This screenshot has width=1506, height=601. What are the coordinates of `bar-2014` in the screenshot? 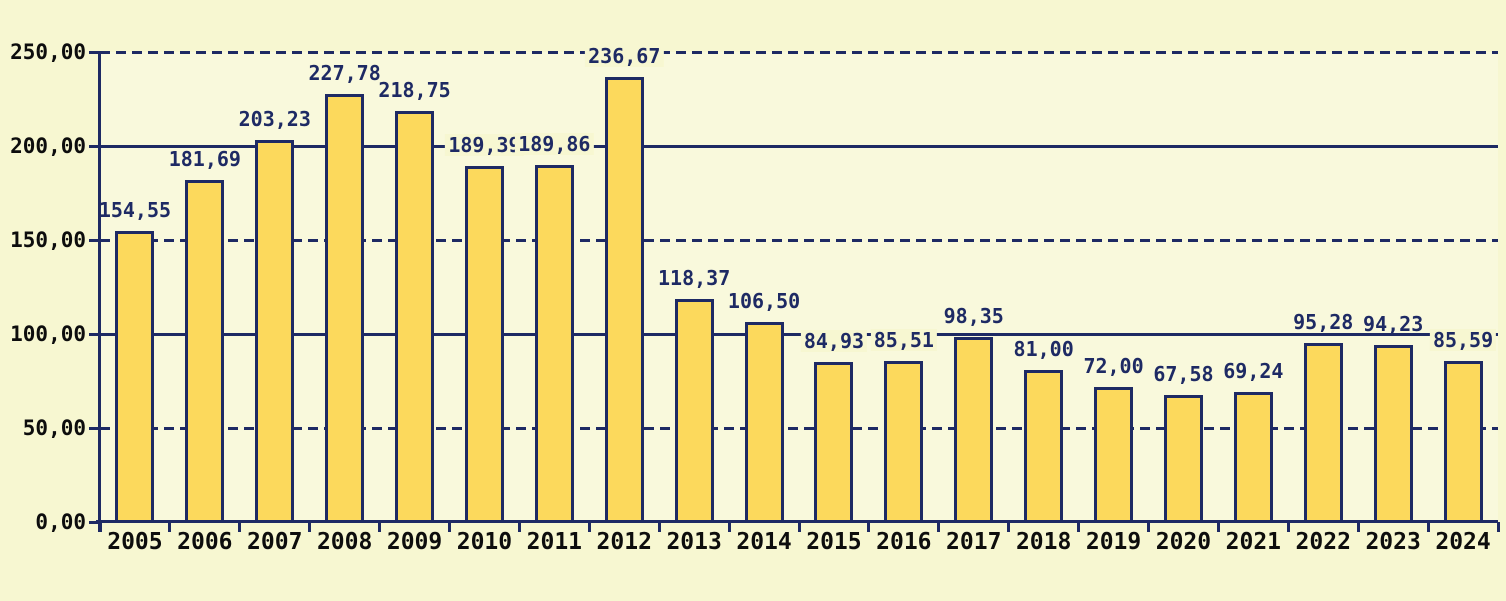 It's located at (764, 422).